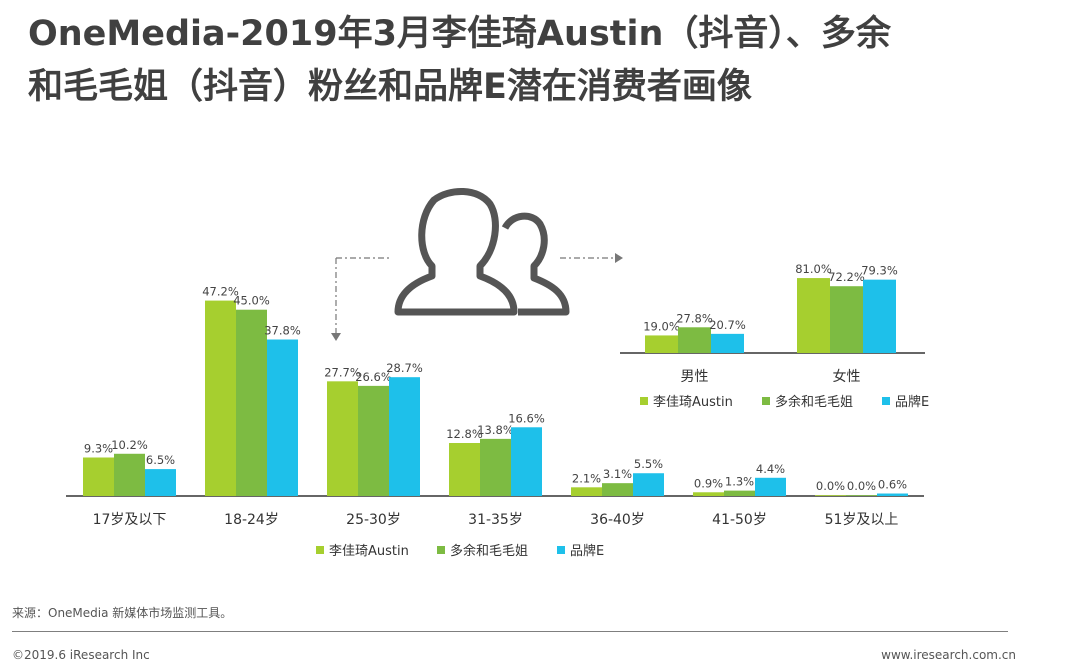 This screenshot has width=1080, height=669. I want to click on data-label: 47.2%, so click(220, 292).